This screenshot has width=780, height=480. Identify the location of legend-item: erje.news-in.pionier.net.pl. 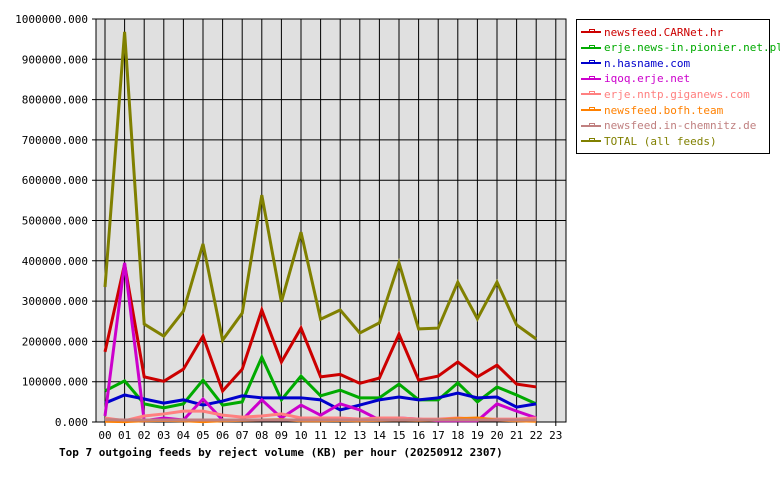
(680, 48).